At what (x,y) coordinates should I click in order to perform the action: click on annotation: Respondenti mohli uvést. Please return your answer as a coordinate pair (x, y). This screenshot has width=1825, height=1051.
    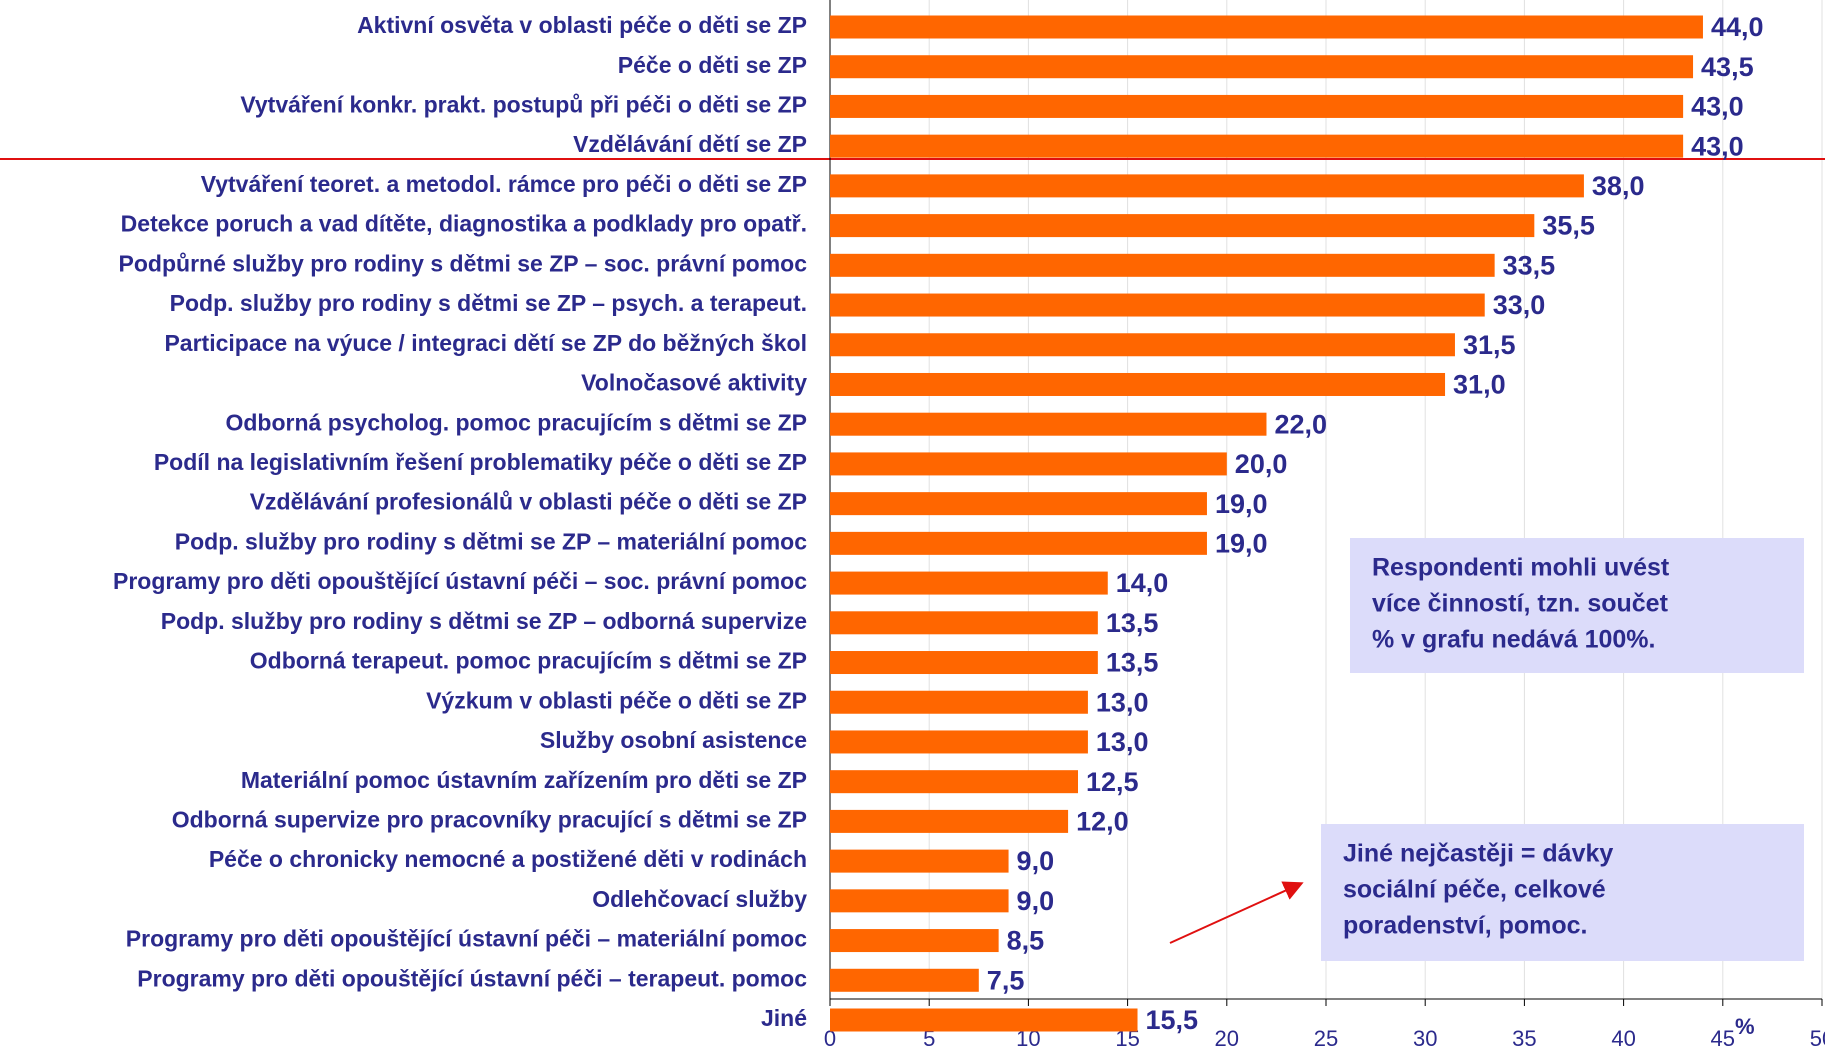
    Looking at the image, I should click on (1521, 568).